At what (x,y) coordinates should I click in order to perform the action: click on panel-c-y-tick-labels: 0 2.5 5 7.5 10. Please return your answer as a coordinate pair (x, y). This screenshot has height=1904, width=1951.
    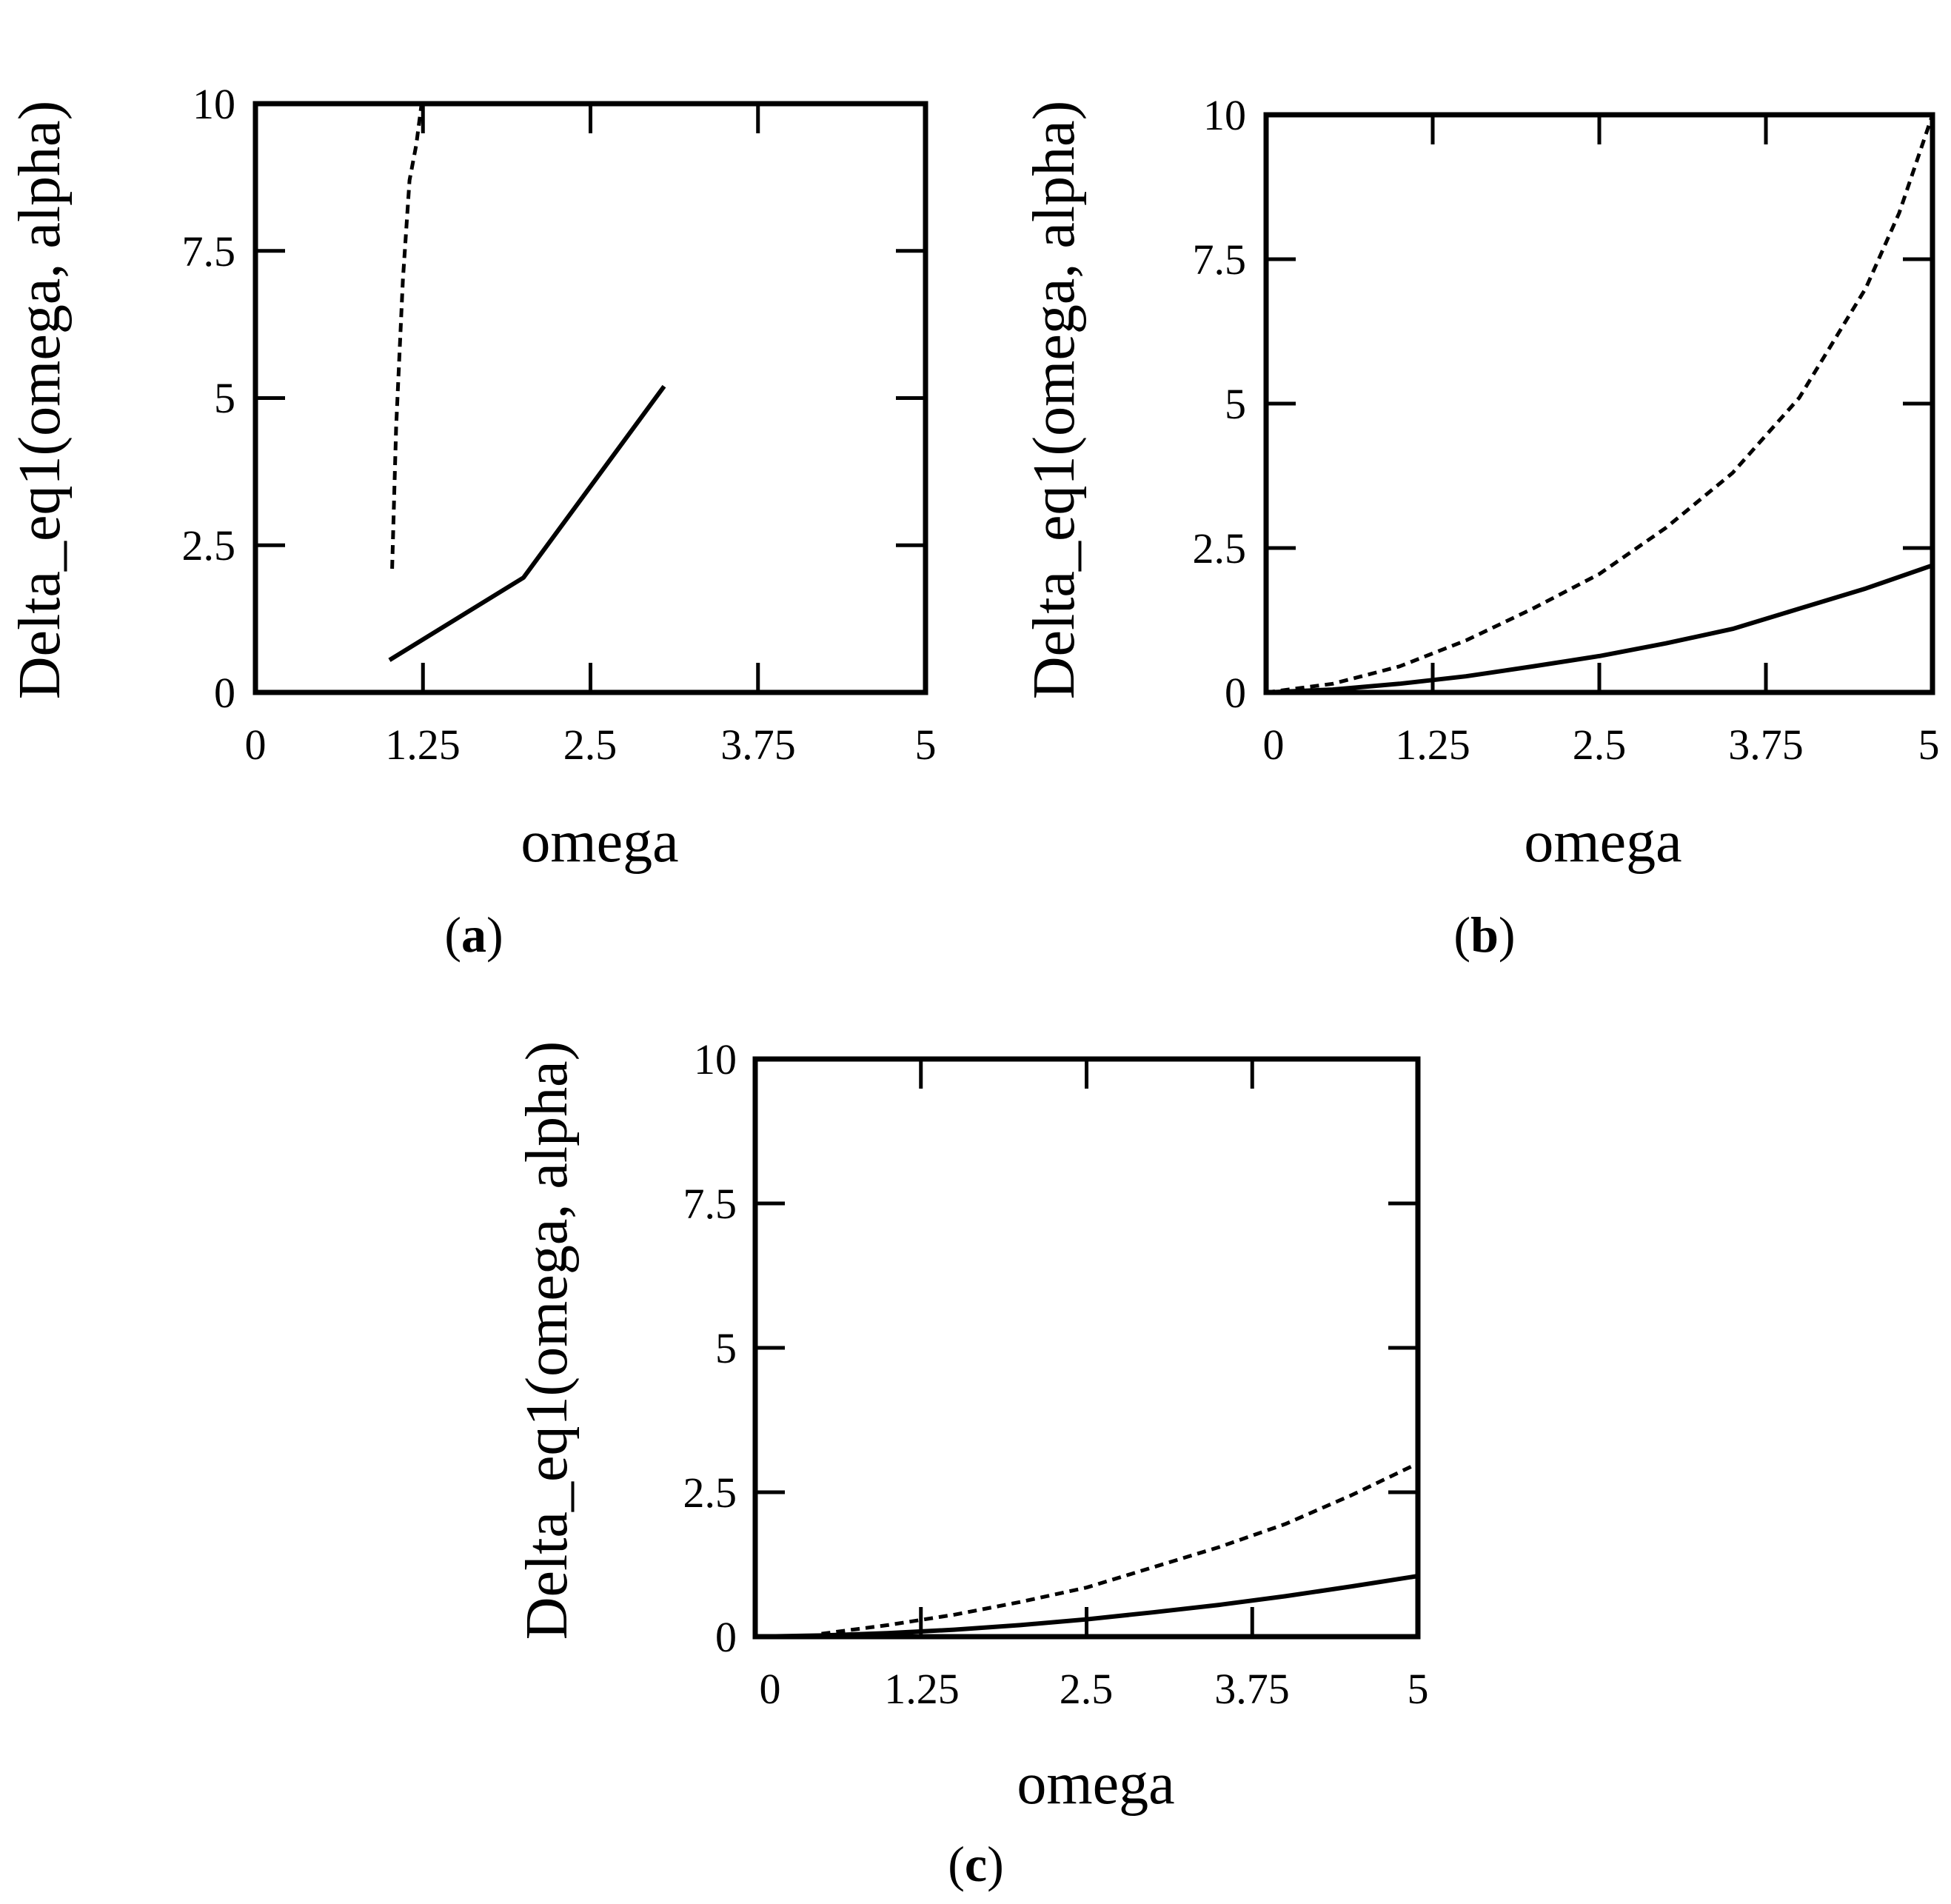
    Looking at the image, I should click on (710, 1348).